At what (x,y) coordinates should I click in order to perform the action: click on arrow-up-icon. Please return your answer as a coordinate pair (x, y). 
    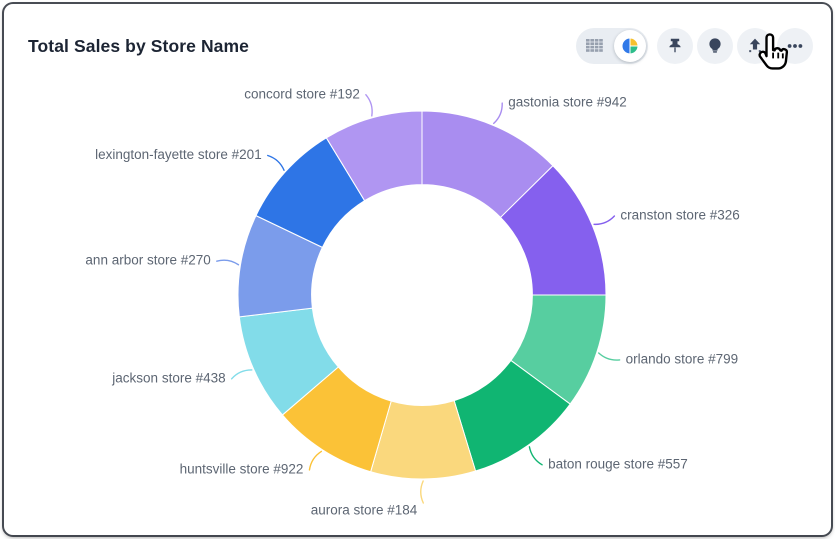
    Looking at the image, I should click on (755, 45).